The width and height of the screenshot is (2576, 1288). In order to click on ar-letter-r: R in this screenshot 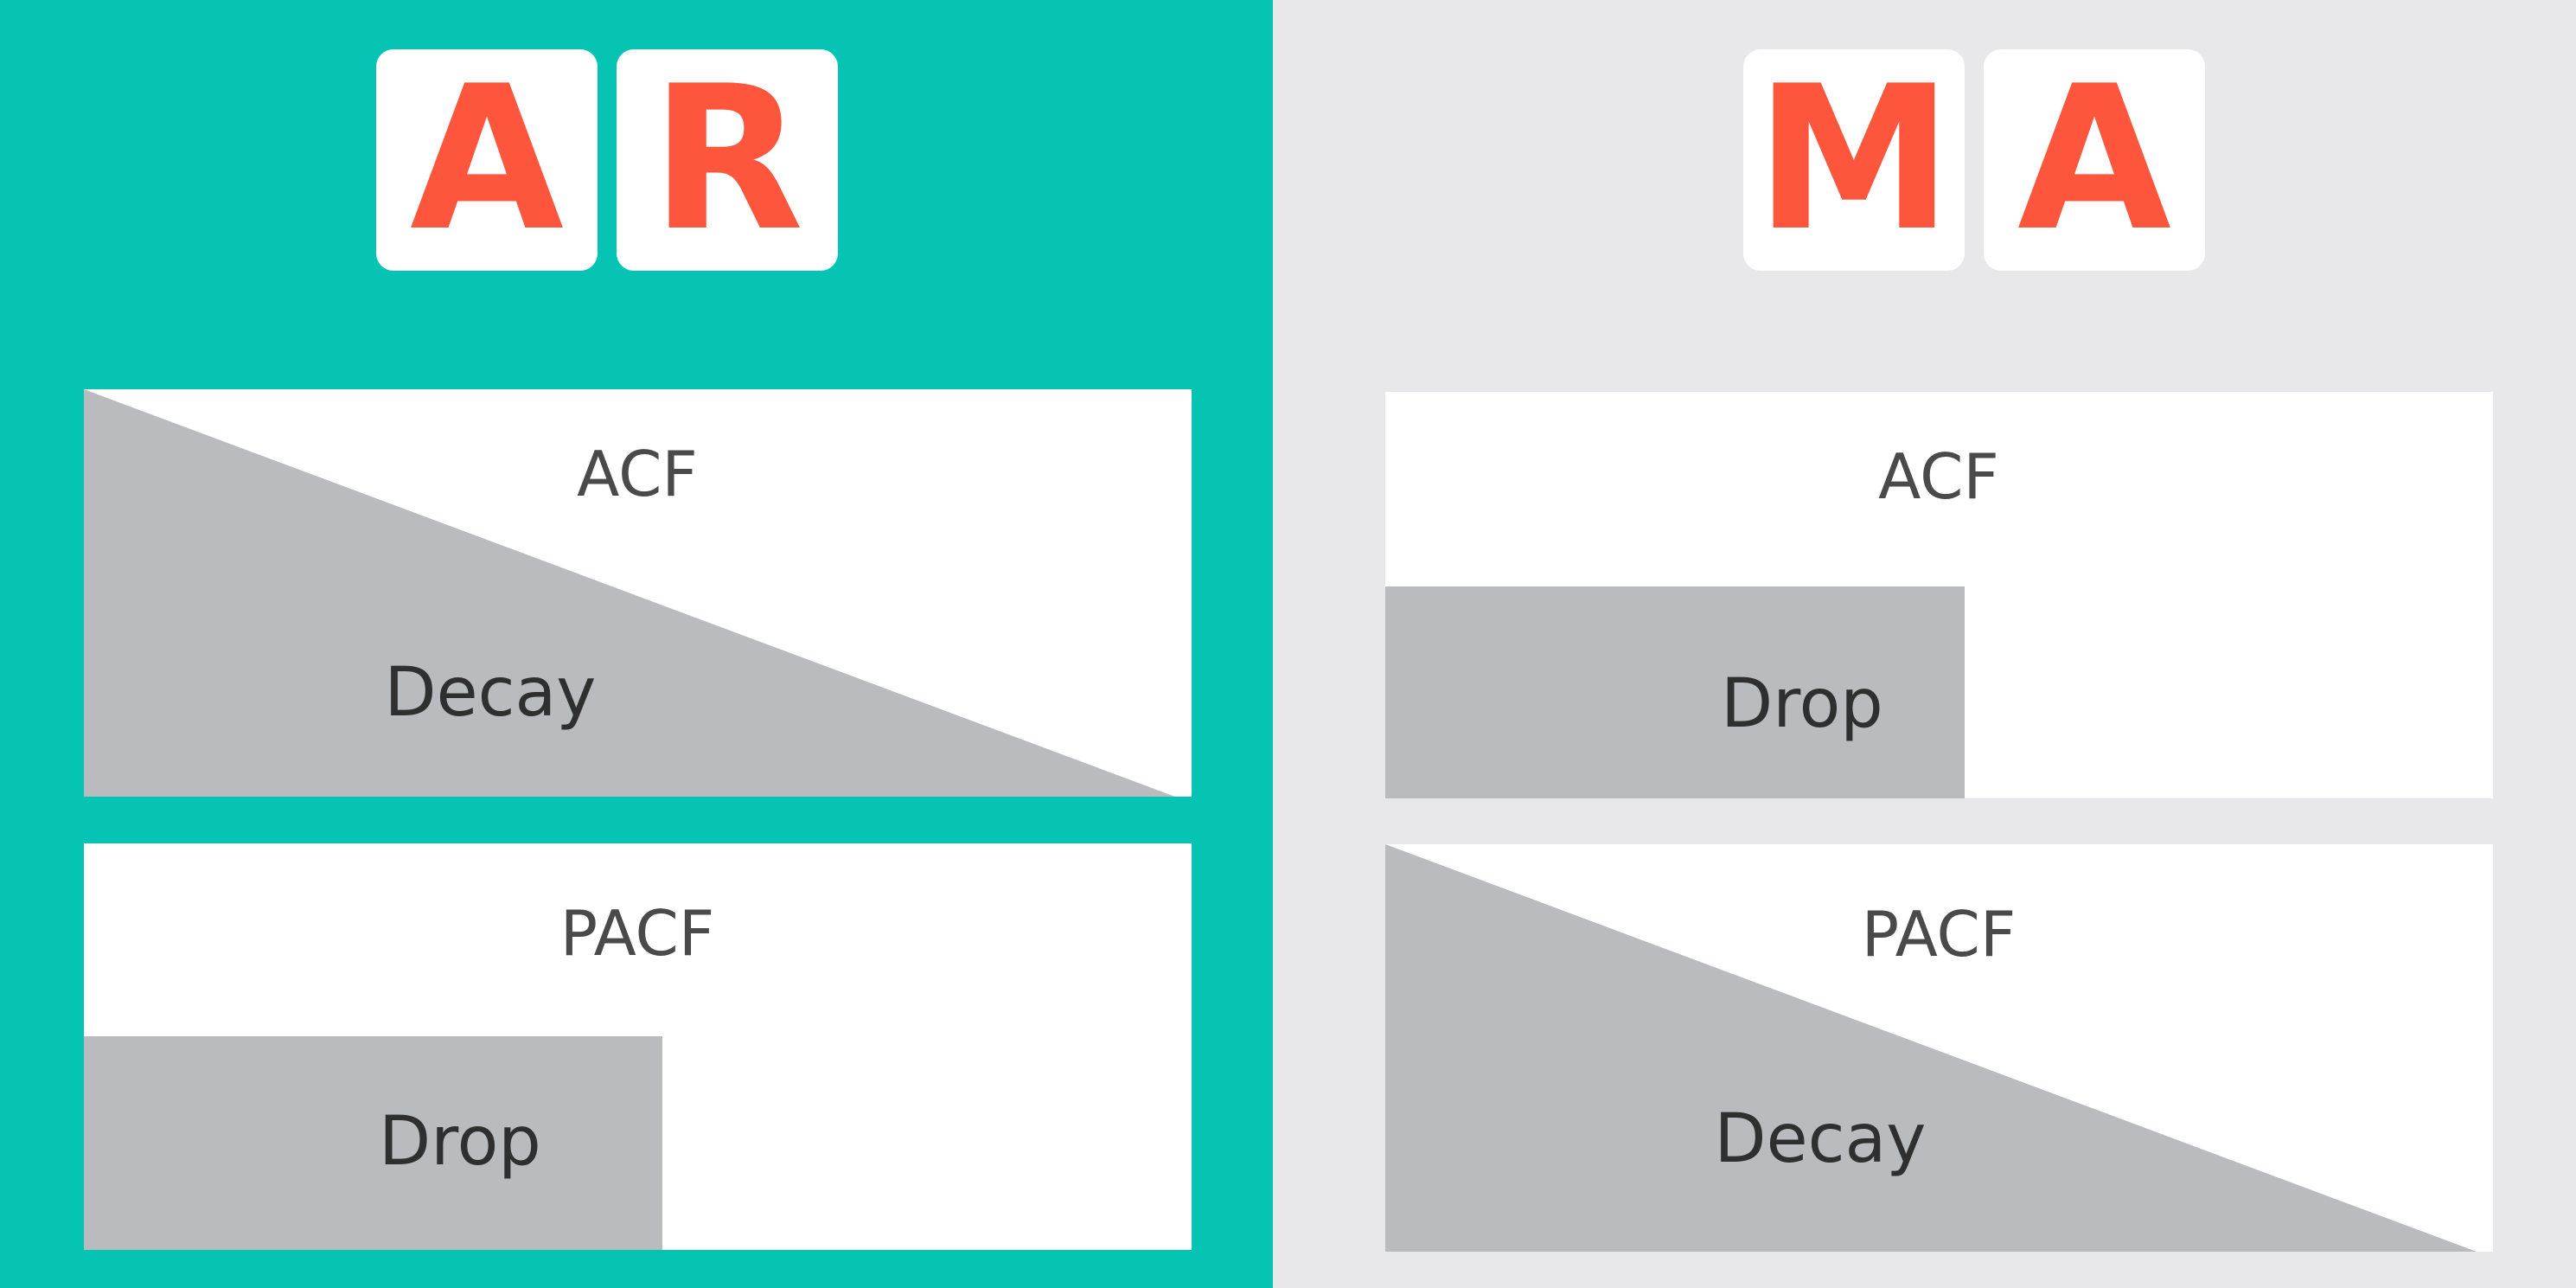, I will do `click(727, 159)`.